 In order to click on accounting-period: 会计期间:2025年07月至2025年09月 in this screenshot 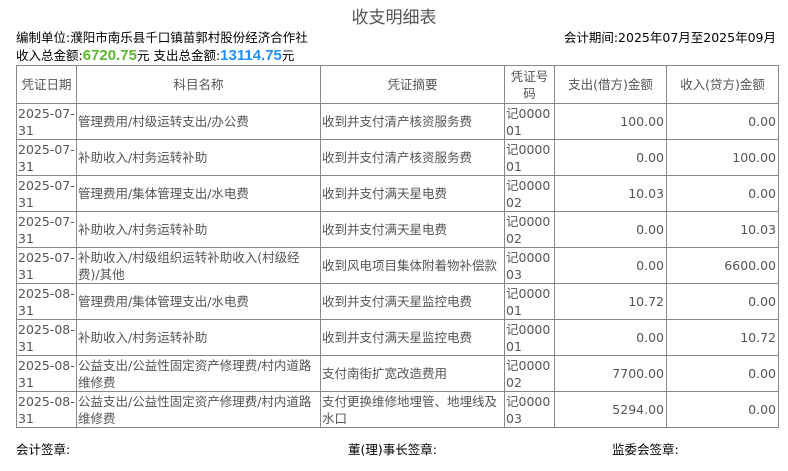, I will do `click(669, 37)`.